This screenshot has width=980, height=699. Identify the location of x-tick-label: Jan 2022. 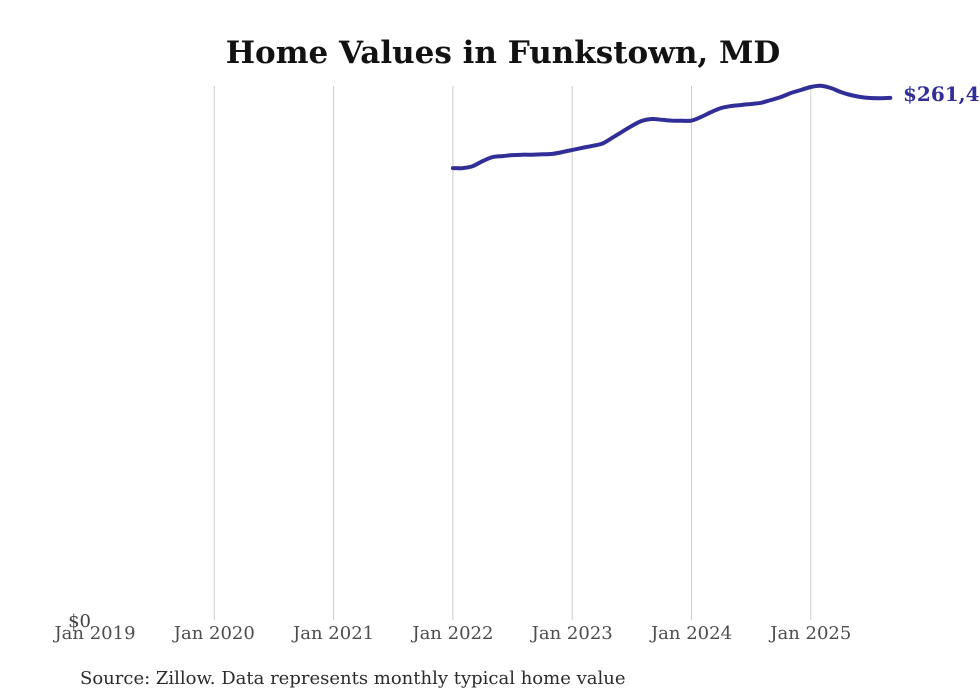
(451, 633).